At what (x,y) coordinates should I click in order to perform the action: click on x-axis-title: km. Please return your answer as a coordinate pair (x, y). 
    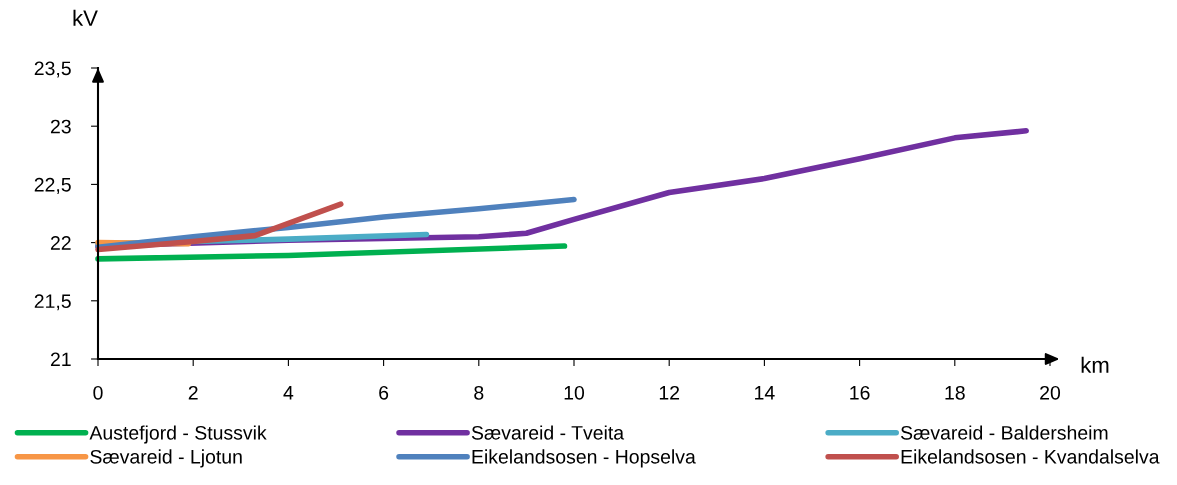
    Looking at the image, I should click on (1095, 364).